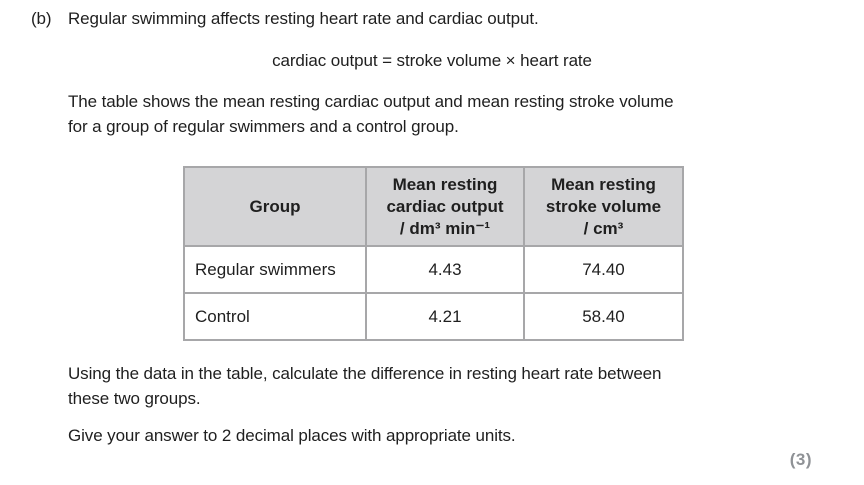  What do you see at coordinates (603, 316) in the screenshot?
I see `row-stroke-volume-value: 58.40` at bounding box center [603, 316].